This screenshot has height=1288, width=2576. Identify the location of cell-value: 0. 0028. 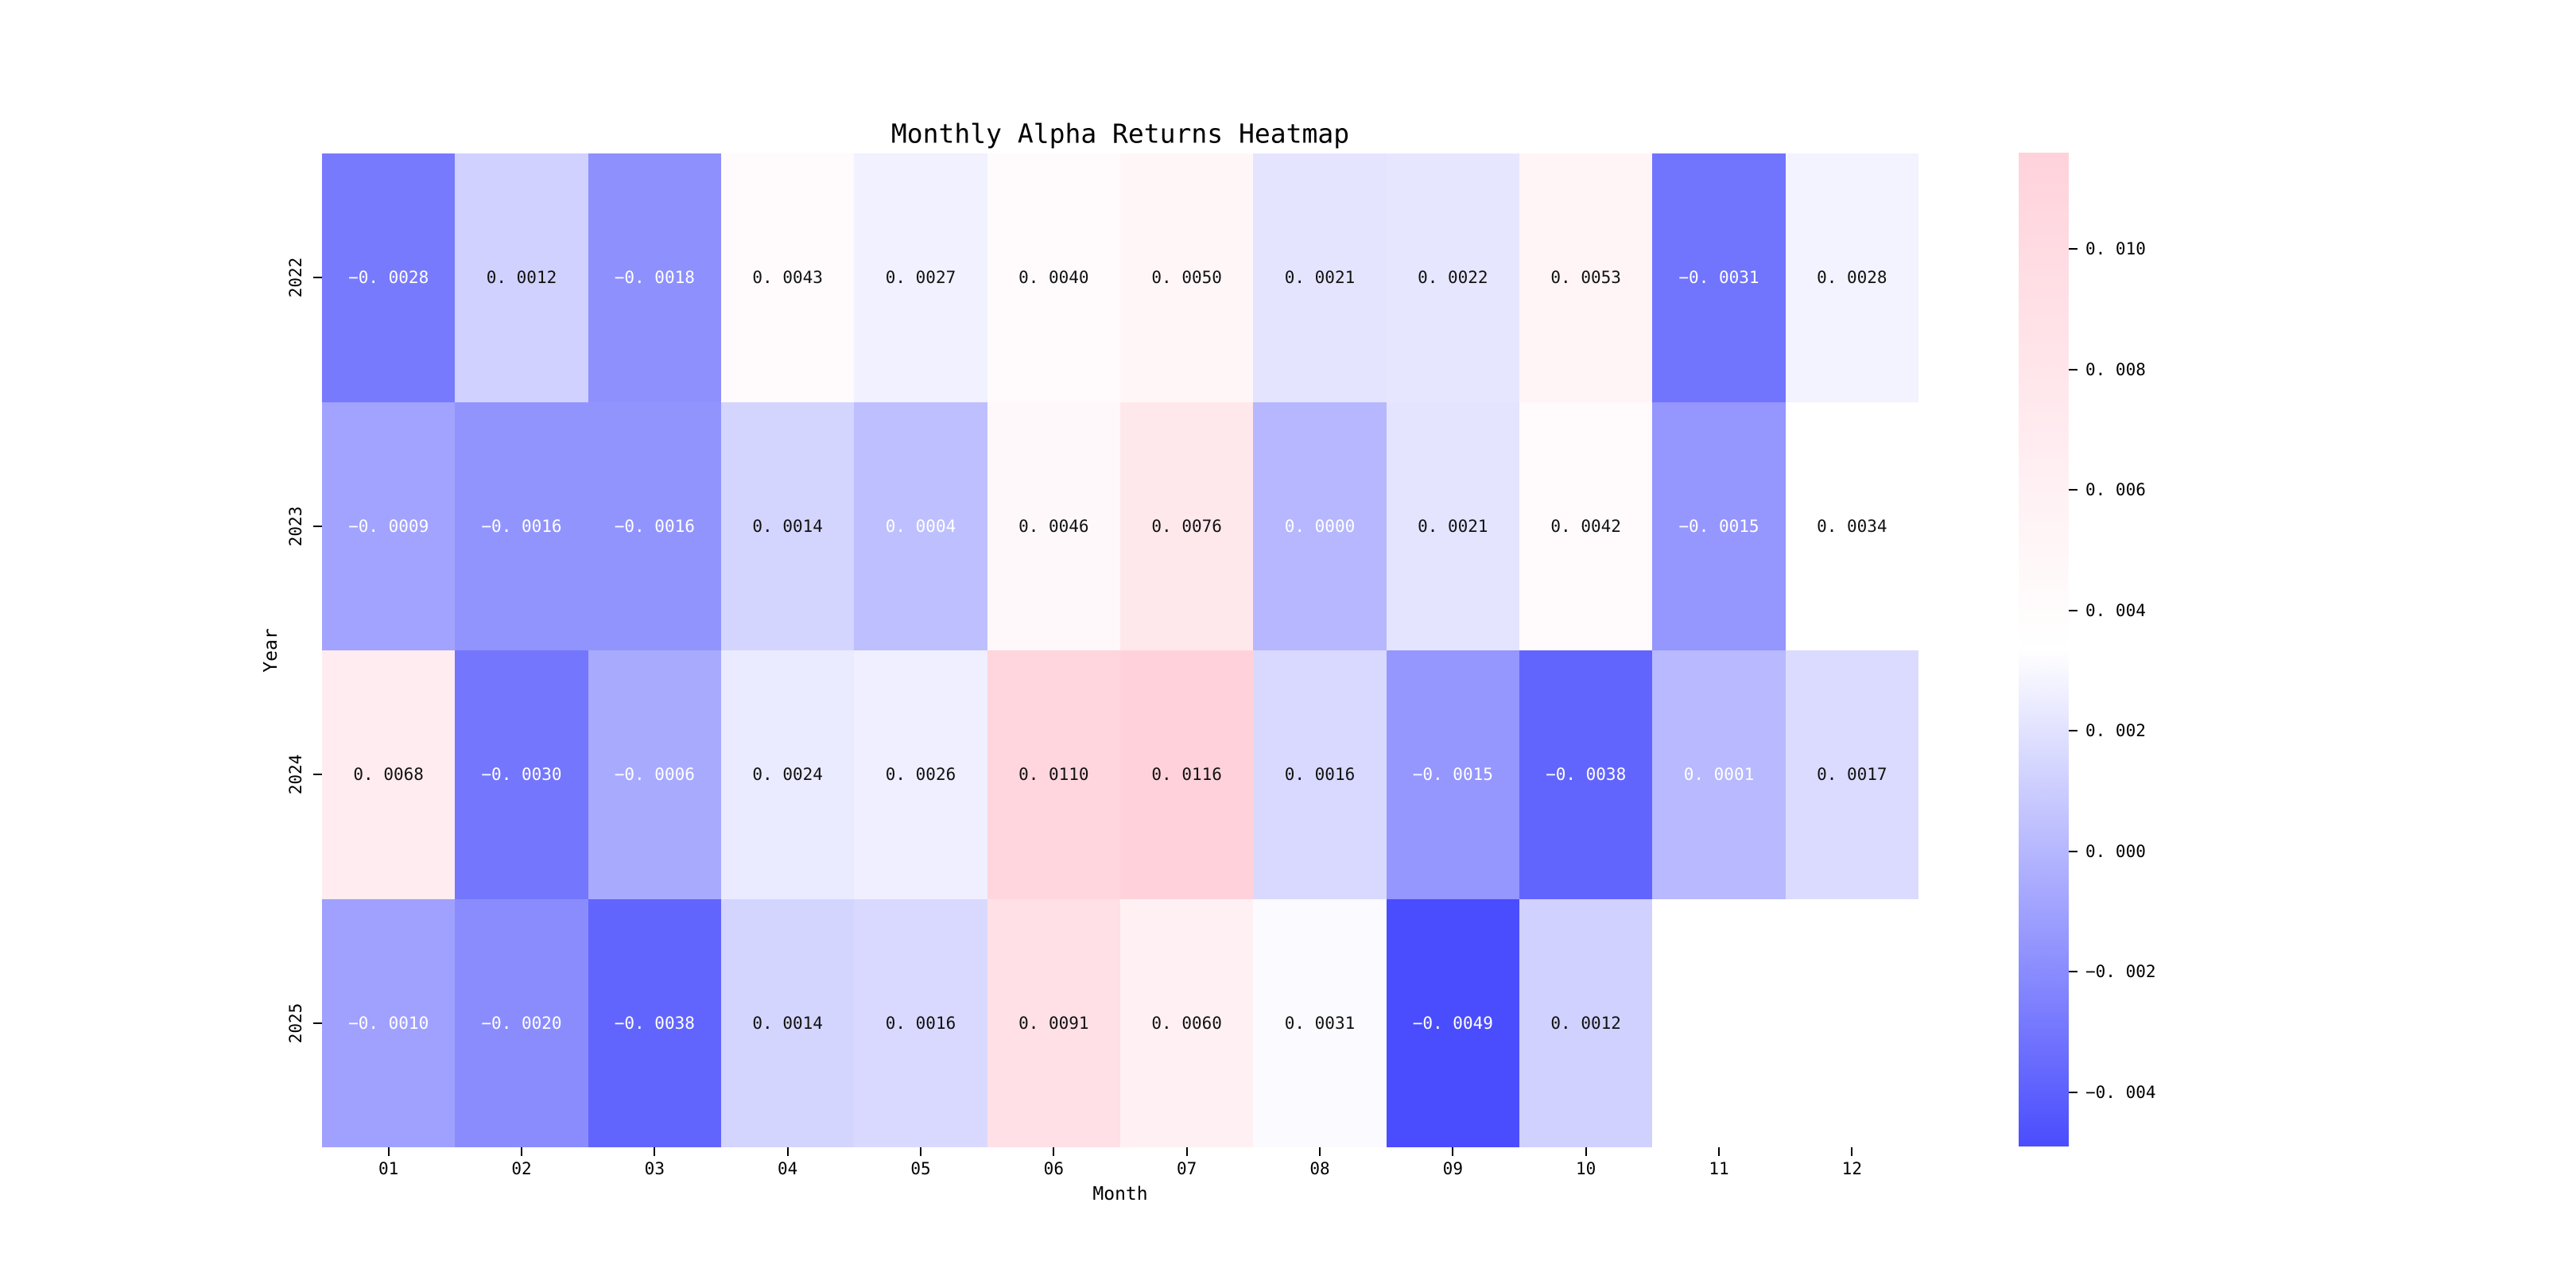
(1852, 278).